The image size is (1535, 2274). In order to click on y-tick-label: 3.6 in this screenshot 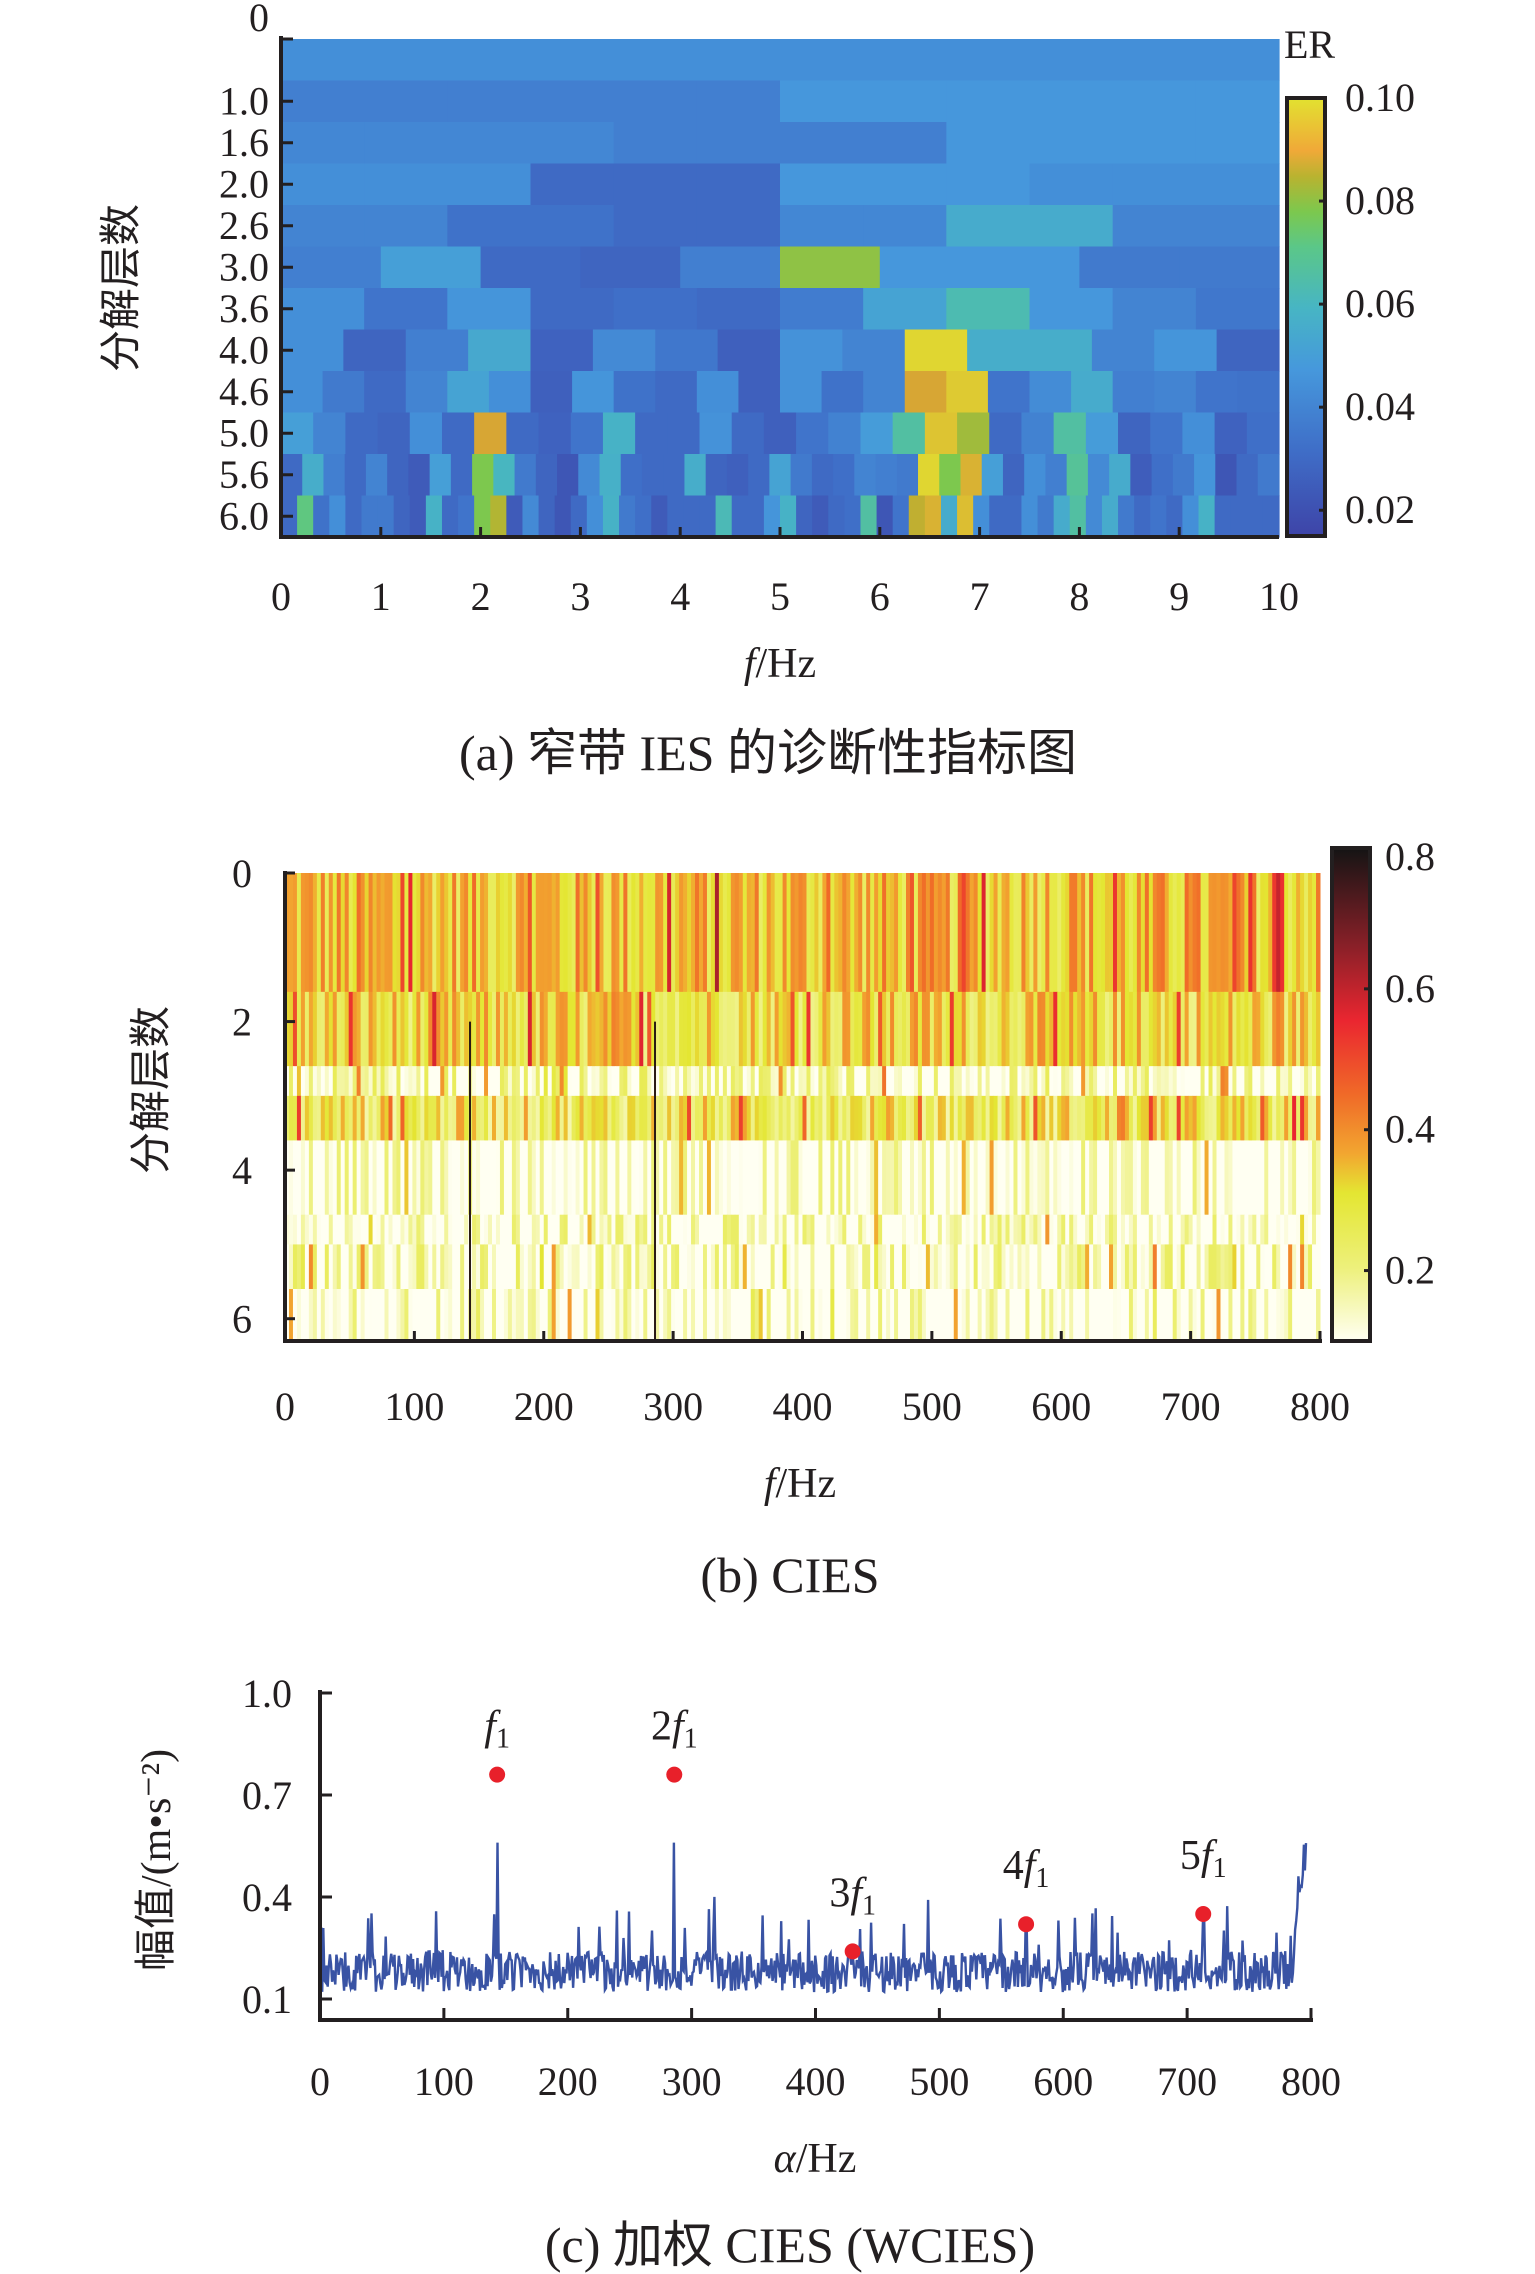, I will do `click(244, 308)`.